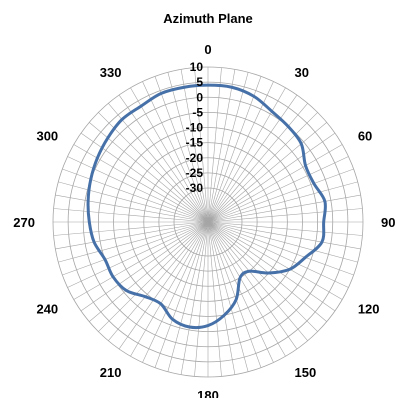 This screenshot has height=398, width=397. Describe the element at coordinates (388, 222) in the screenshot. I see `angle-tick-label: 90` at that location.